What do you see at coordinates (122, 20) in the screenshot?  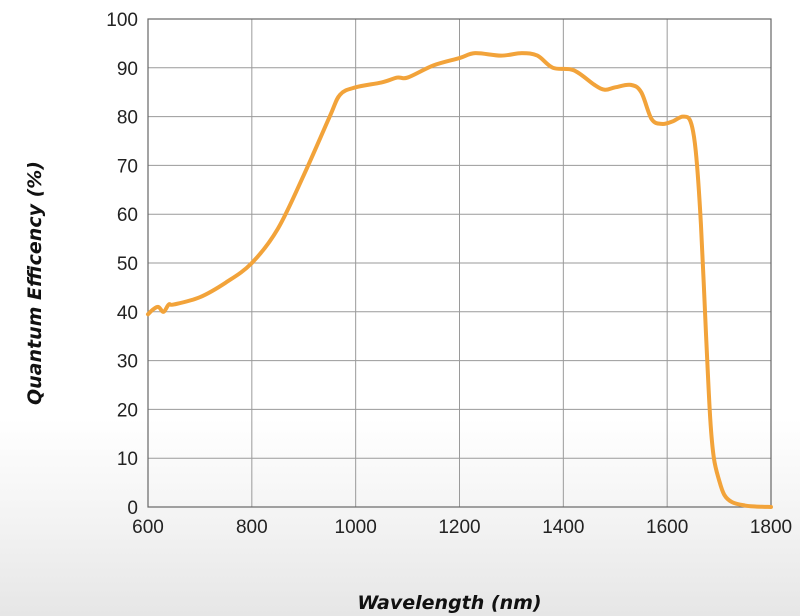 I see `y-tick-label: 100` at bounding box center [122, 20].